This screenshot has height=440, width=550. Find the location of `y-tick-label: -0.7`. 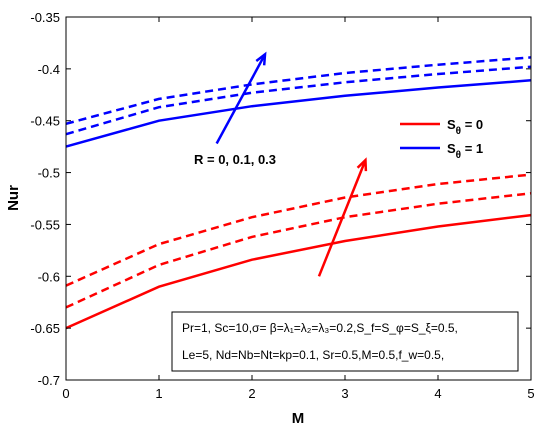

y-tick-label: -0.7 is located at coordinates (49, 380).